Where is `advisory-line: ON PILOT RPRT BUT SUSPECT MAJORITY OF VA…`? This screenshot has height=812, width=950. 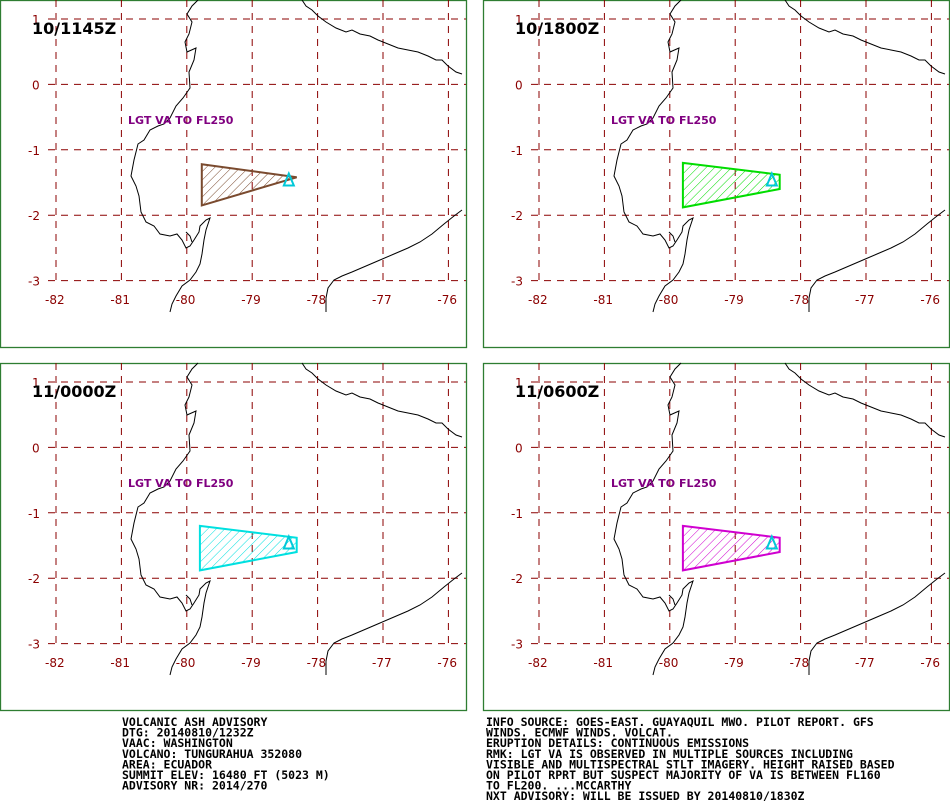
advisory-line: ON PILOT RPRT BUT SUSPECT MAJORITY OF VA… is located at coordinates (683, 775).